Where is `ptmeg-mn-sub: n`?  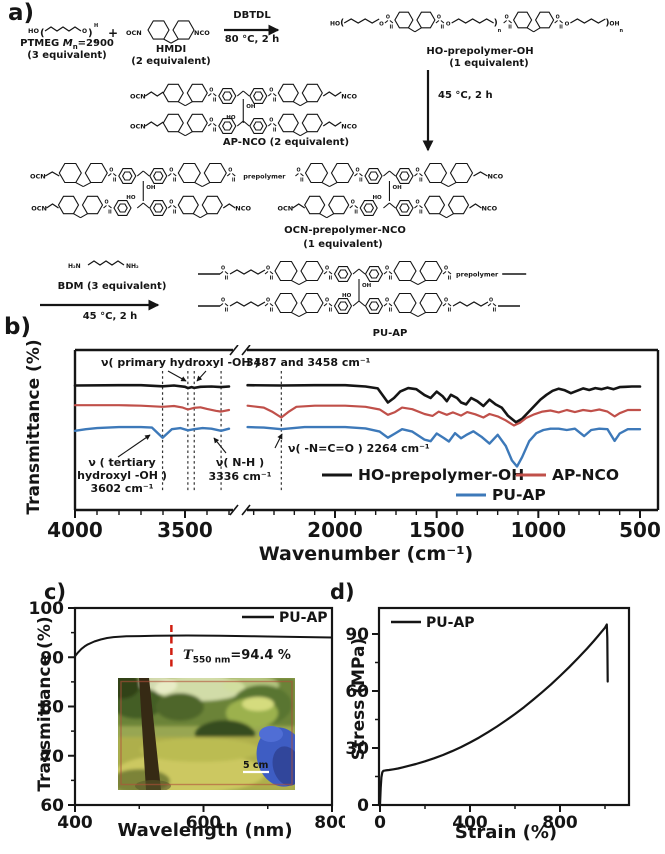 ptmeg-mn-sub: n is located at coordinates (75, 47).